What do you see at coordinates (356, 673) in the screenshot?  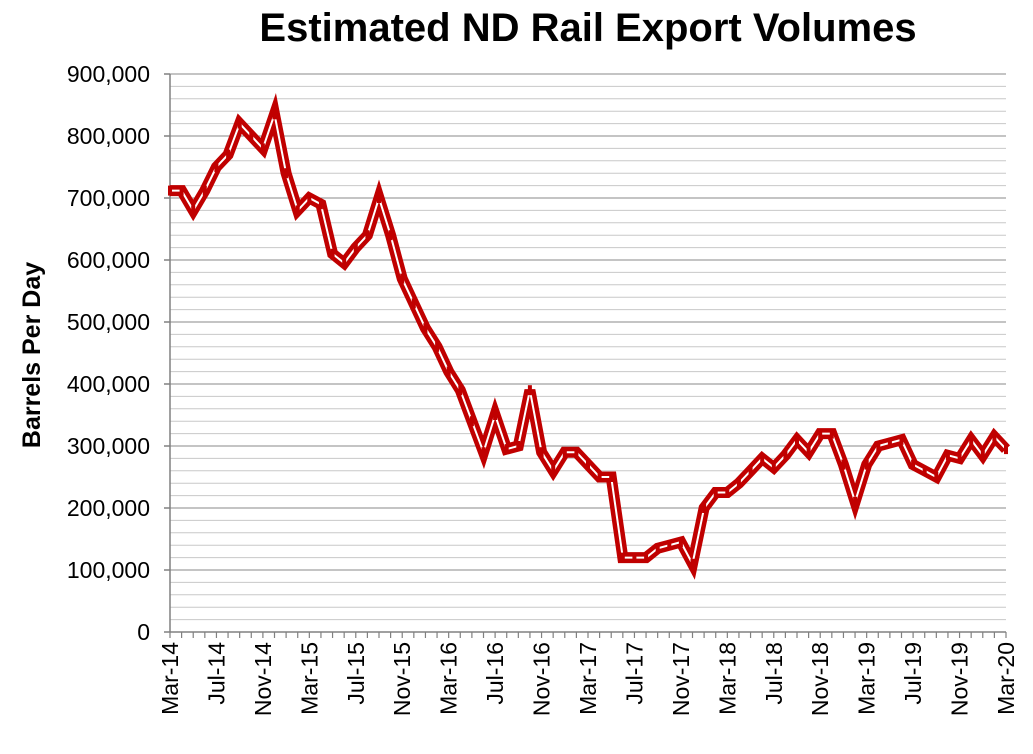 I see `x-tick-label: Jul-15` at bounding box center [356, 673].